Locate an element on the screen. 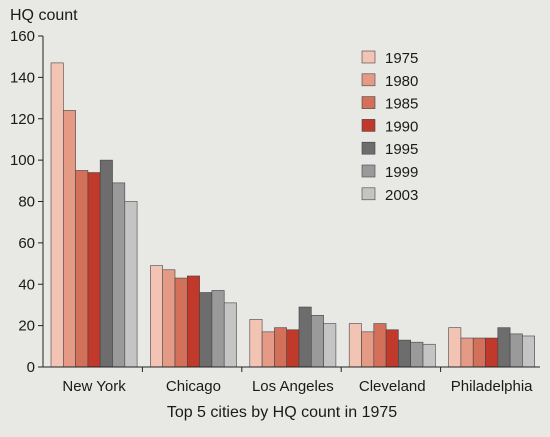  y-tick-label: 0 is located at coordinates (31, 367).